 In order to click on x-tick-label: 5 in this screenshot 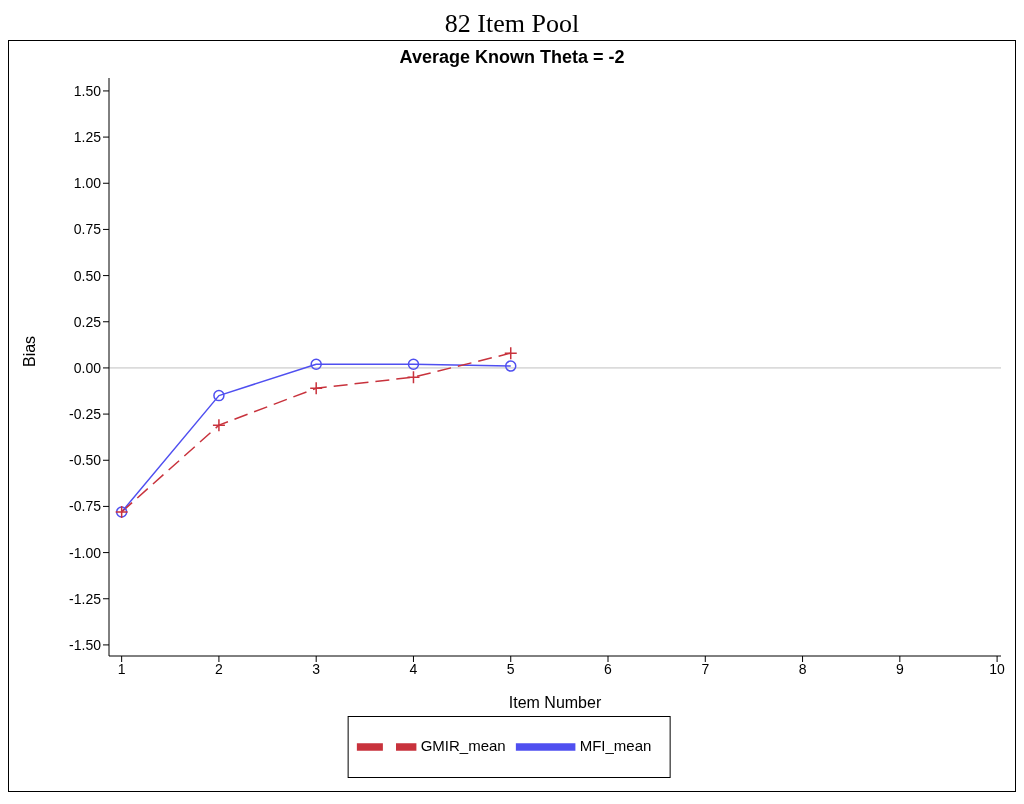, I will do `click(510, 668)`.